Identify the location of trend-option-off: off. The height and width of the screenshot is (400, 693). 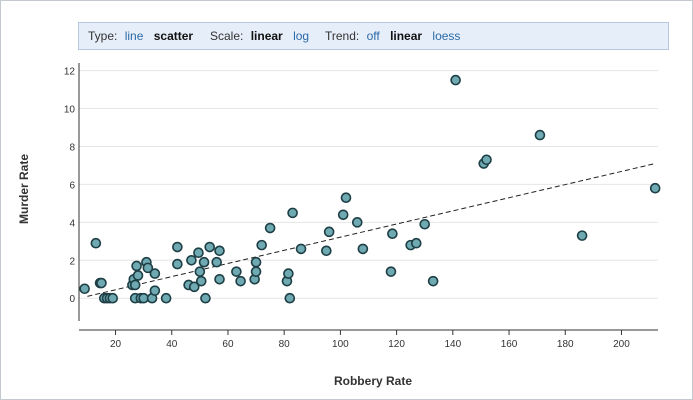
(373, 36).